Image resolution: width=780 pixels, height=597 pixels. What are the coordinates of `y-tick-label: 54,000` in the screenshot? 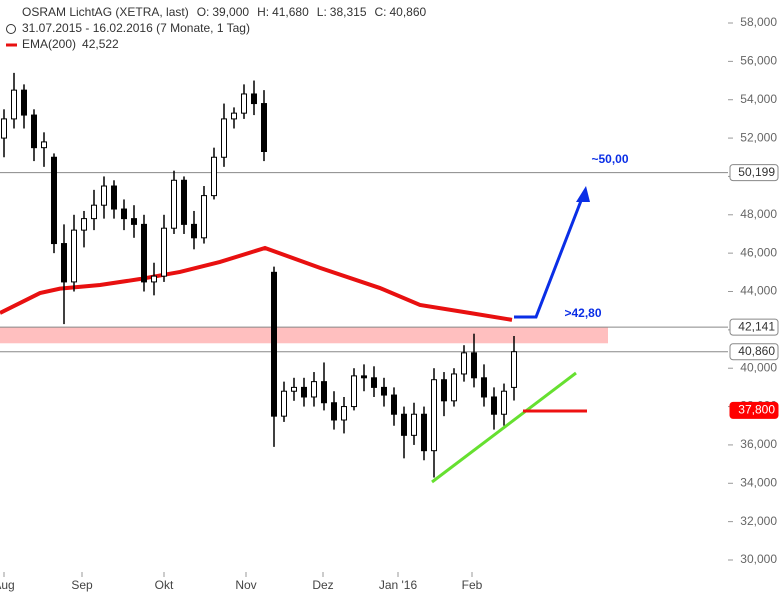 It's located at (758, 99).